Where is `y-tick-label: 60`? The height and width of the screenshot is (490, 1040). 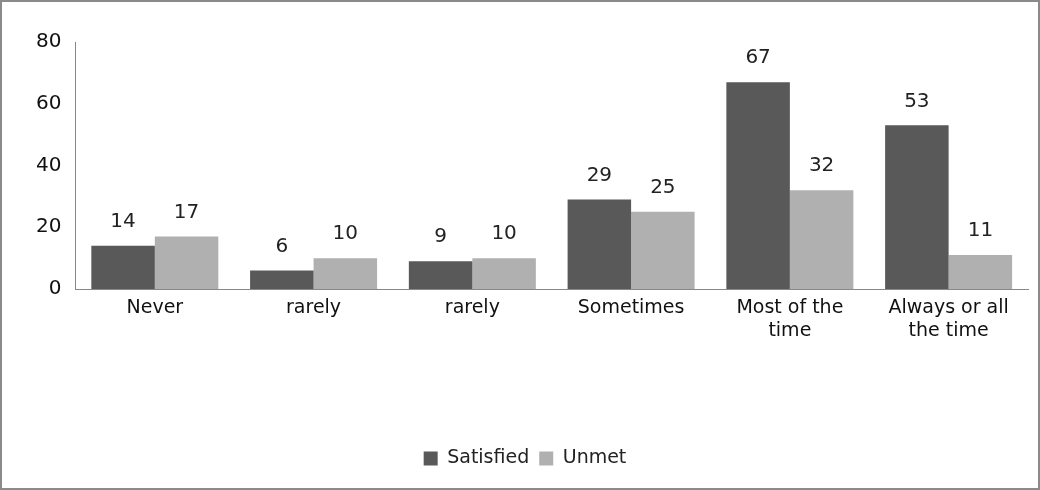
y-tick-label: 60 is located at coordinates (49, 101).